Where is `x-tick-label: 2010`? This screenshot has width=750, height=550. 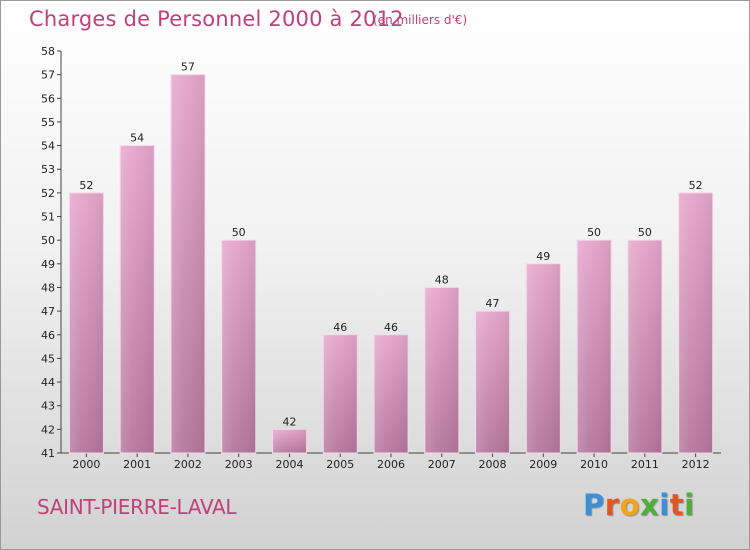
x-tick-label: 2010 is located at coordinates (594, 464).